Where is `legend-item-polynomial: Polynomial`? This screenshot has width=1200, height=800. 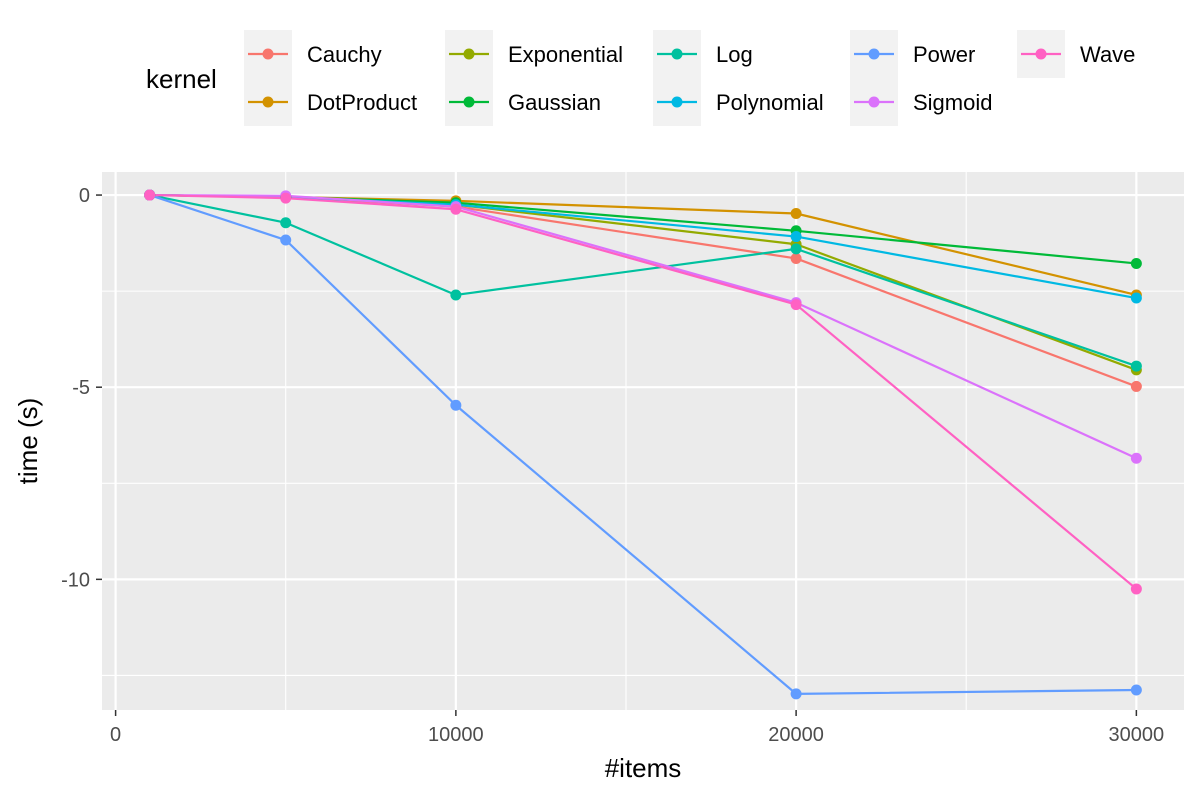 legend-item-polynomial: Polynomial is located at coordinates (738, 102).